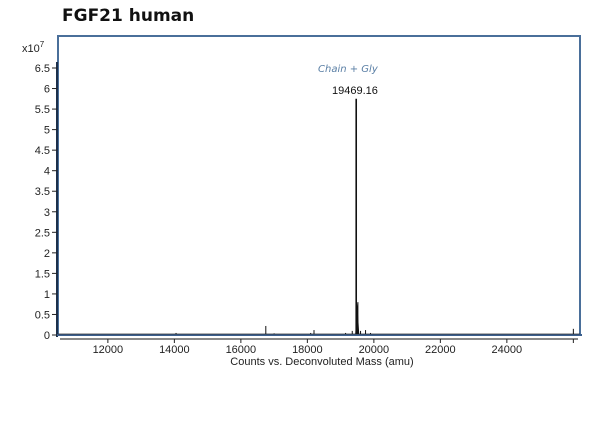  What do you see at coordinates (47, 254) in the screenshot?
I see `y-tick-label: 2` at bounding box center [47, 254].